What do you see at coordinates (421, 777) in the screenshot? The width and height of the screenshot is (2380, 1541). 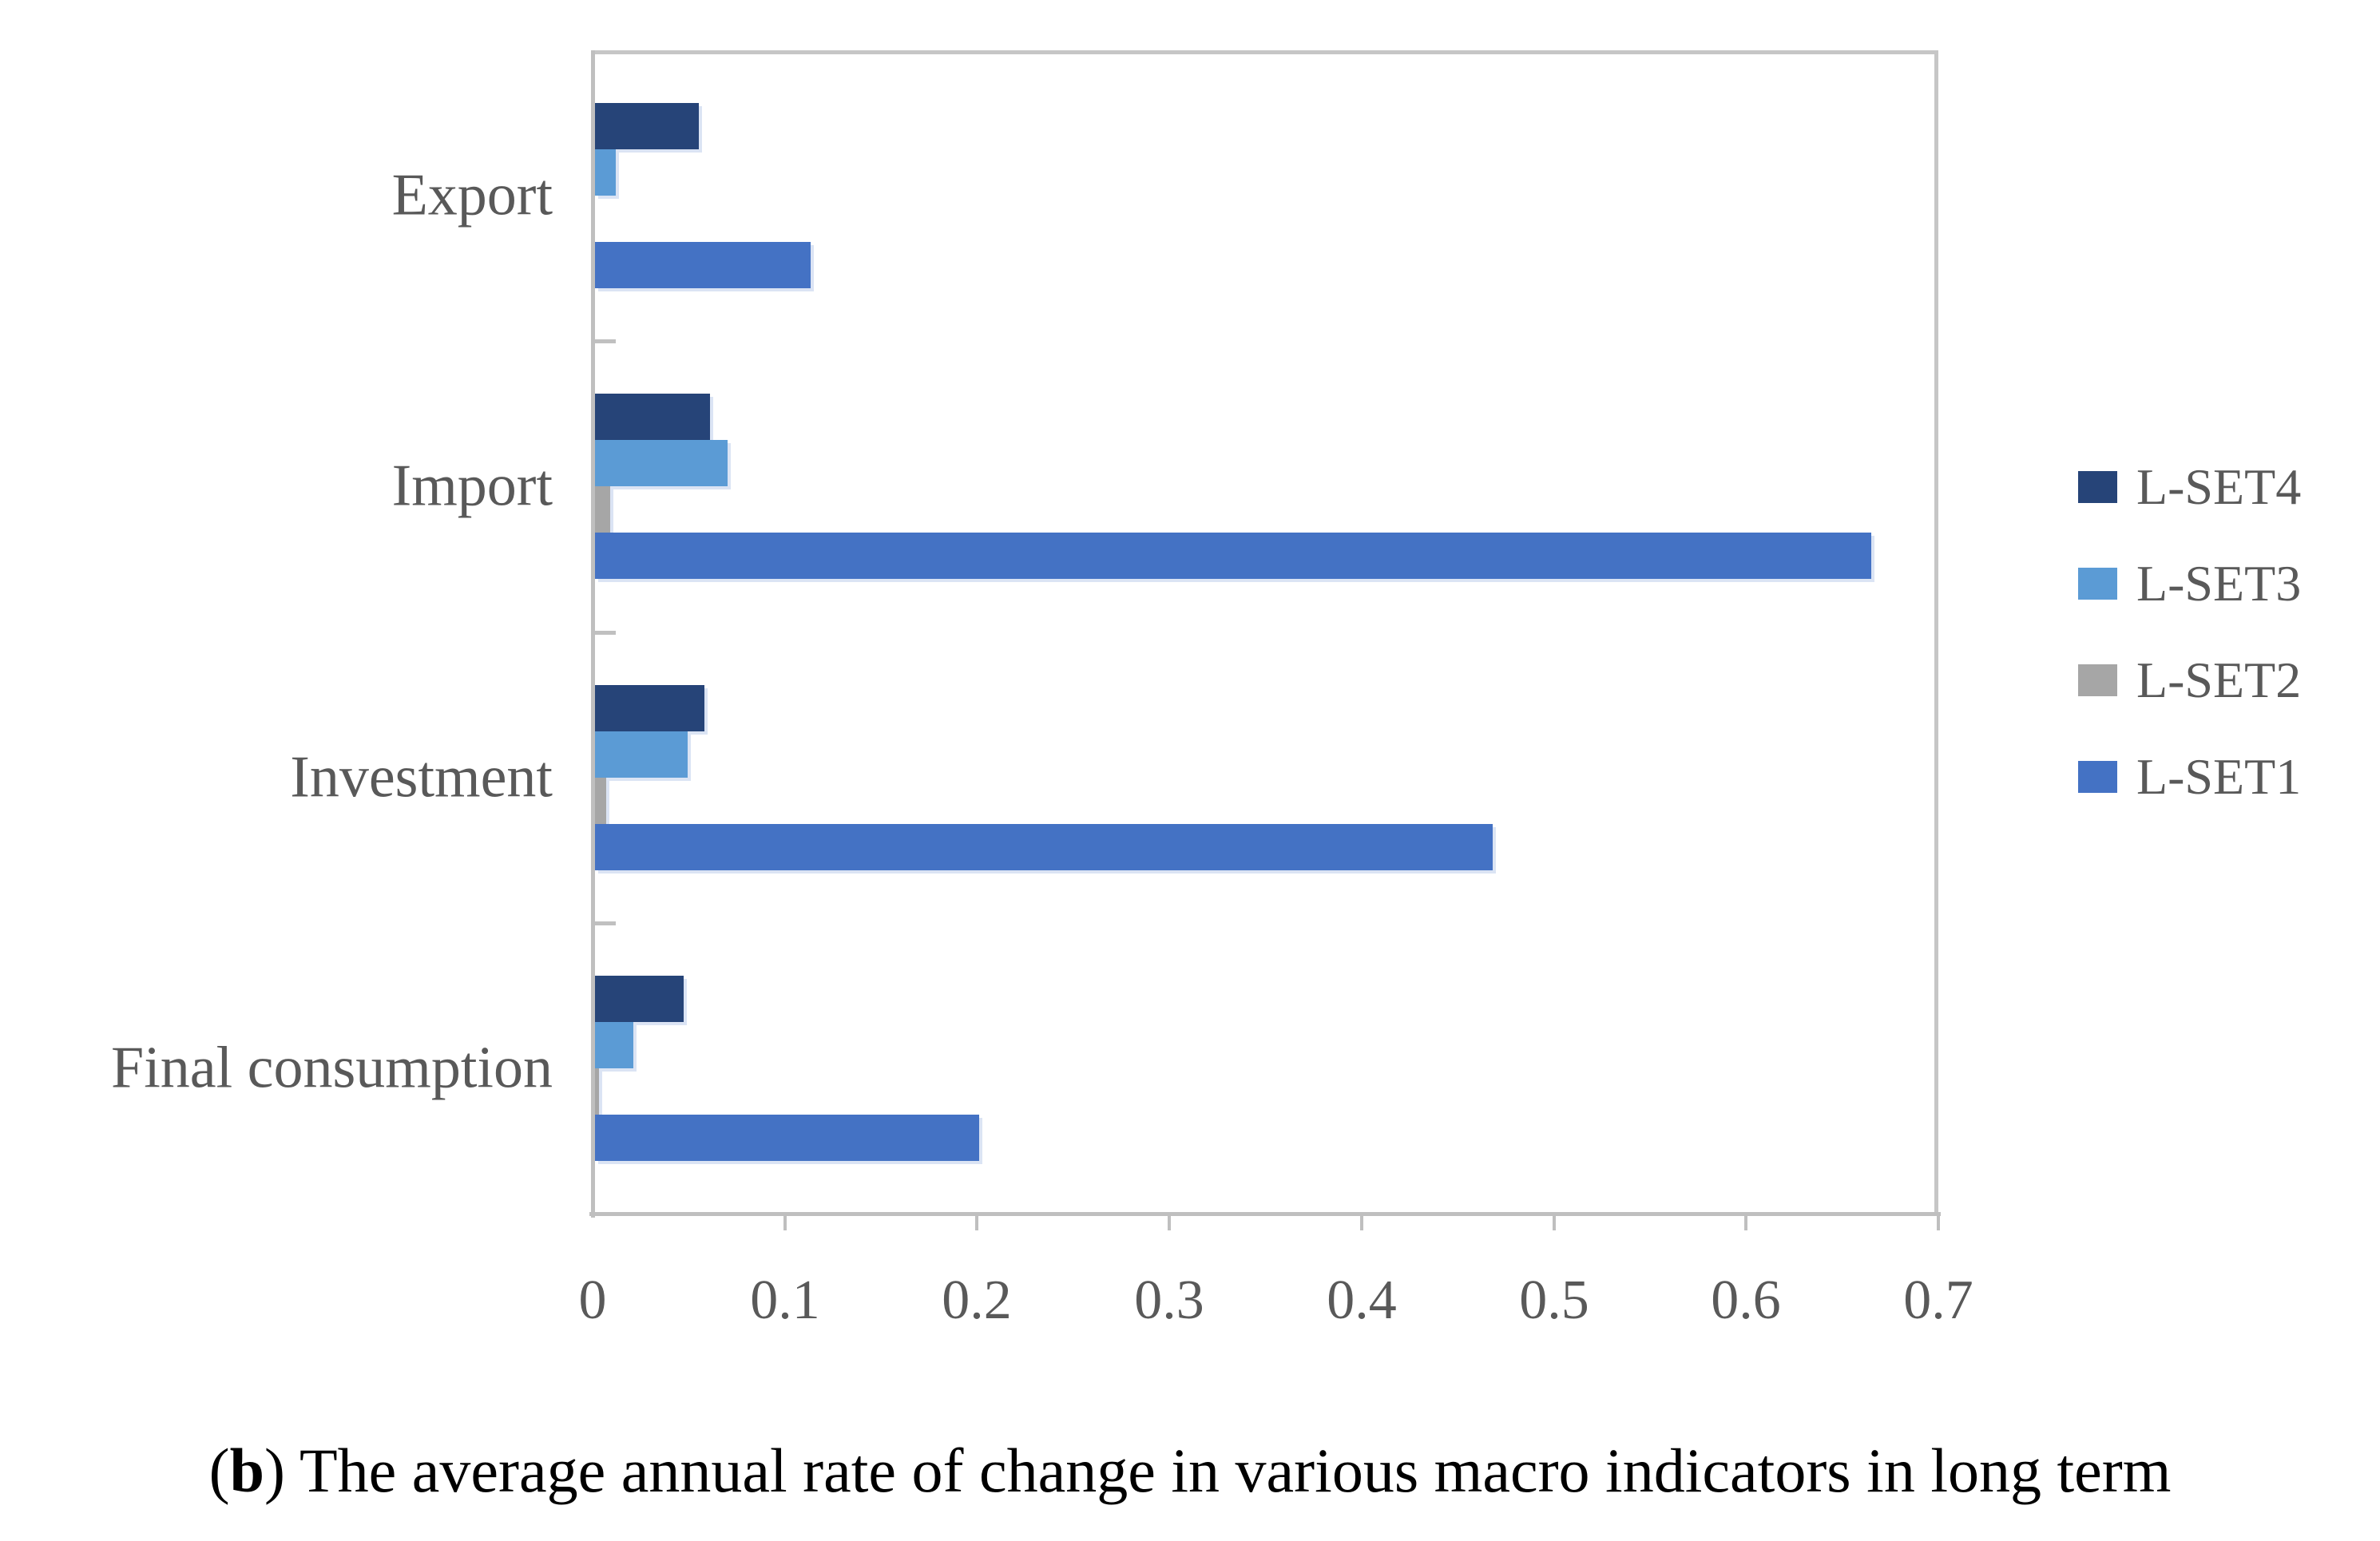 I see `category-label: Investment` at bounding box center [421, 777].